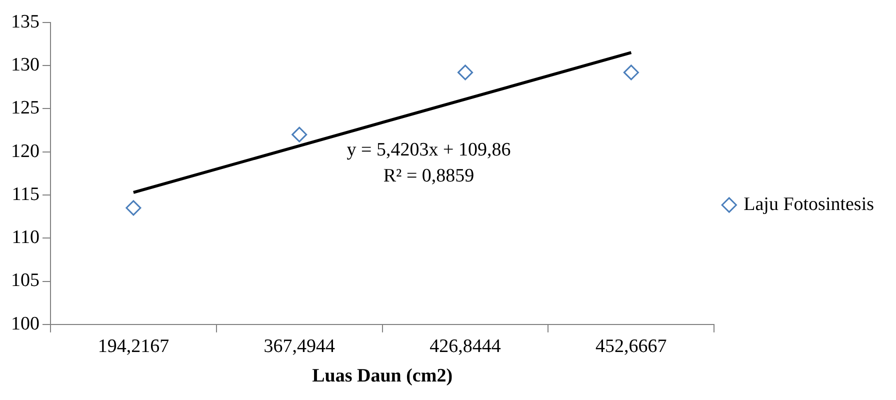 Image resolution: width=896 pixels, height=400 pixels. What do you see at coordinates (25, 65) in the screenshot?
I see `y-tick-label: 130` at bounding box center [25, 65].